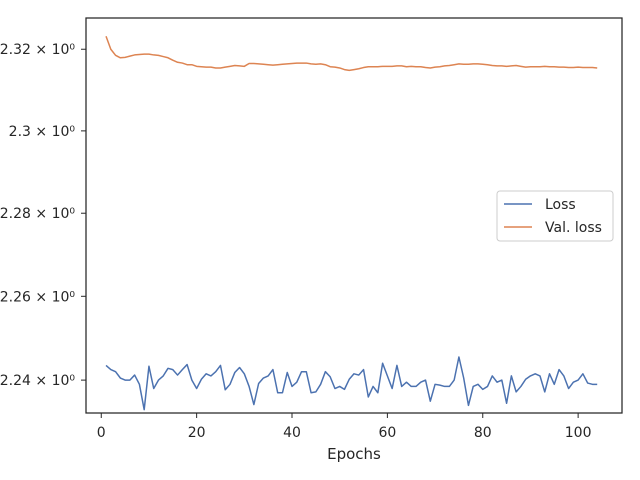 The width and height of the screenshot is (640, 480). What do you see at coordinates (555, 216) in the screenshot?
I see `legend: Loss Val. loss` at bounding box center [555, 216].